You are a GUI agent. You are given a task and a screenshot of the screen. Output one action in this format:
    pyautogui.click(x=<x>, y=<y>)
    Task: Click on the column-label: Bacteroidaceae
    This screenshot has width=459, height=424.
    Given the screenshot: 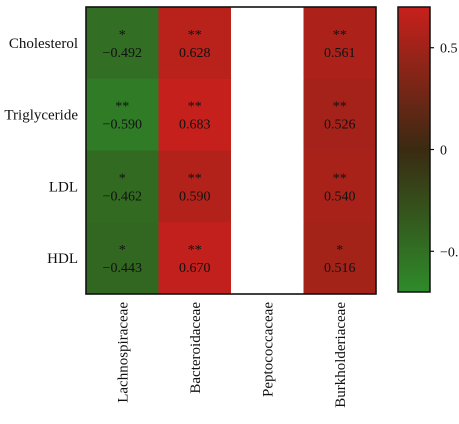 What is the action you would take?
    pyautogui.click(x=196, y=348)
    